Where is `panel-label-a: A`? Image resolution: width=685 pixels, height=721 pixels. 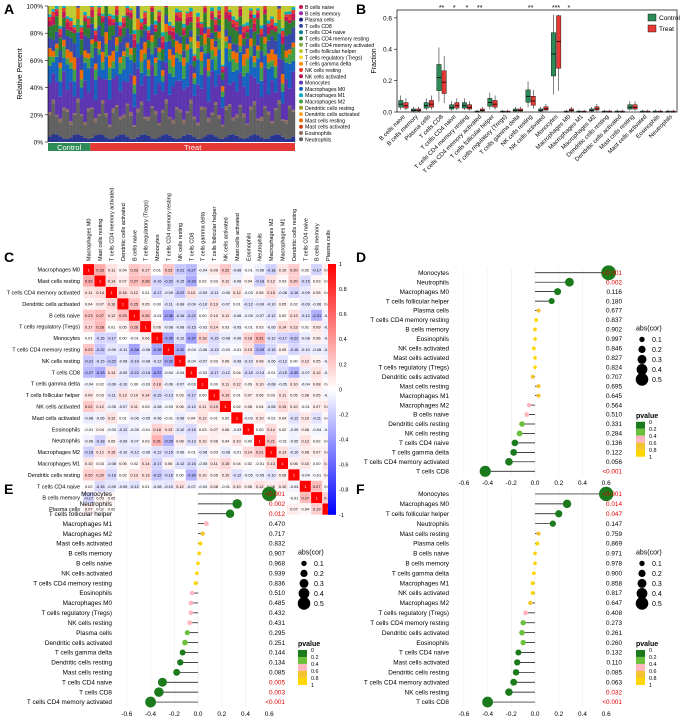 panel-label-a: A is located at coordinates (9, 9).